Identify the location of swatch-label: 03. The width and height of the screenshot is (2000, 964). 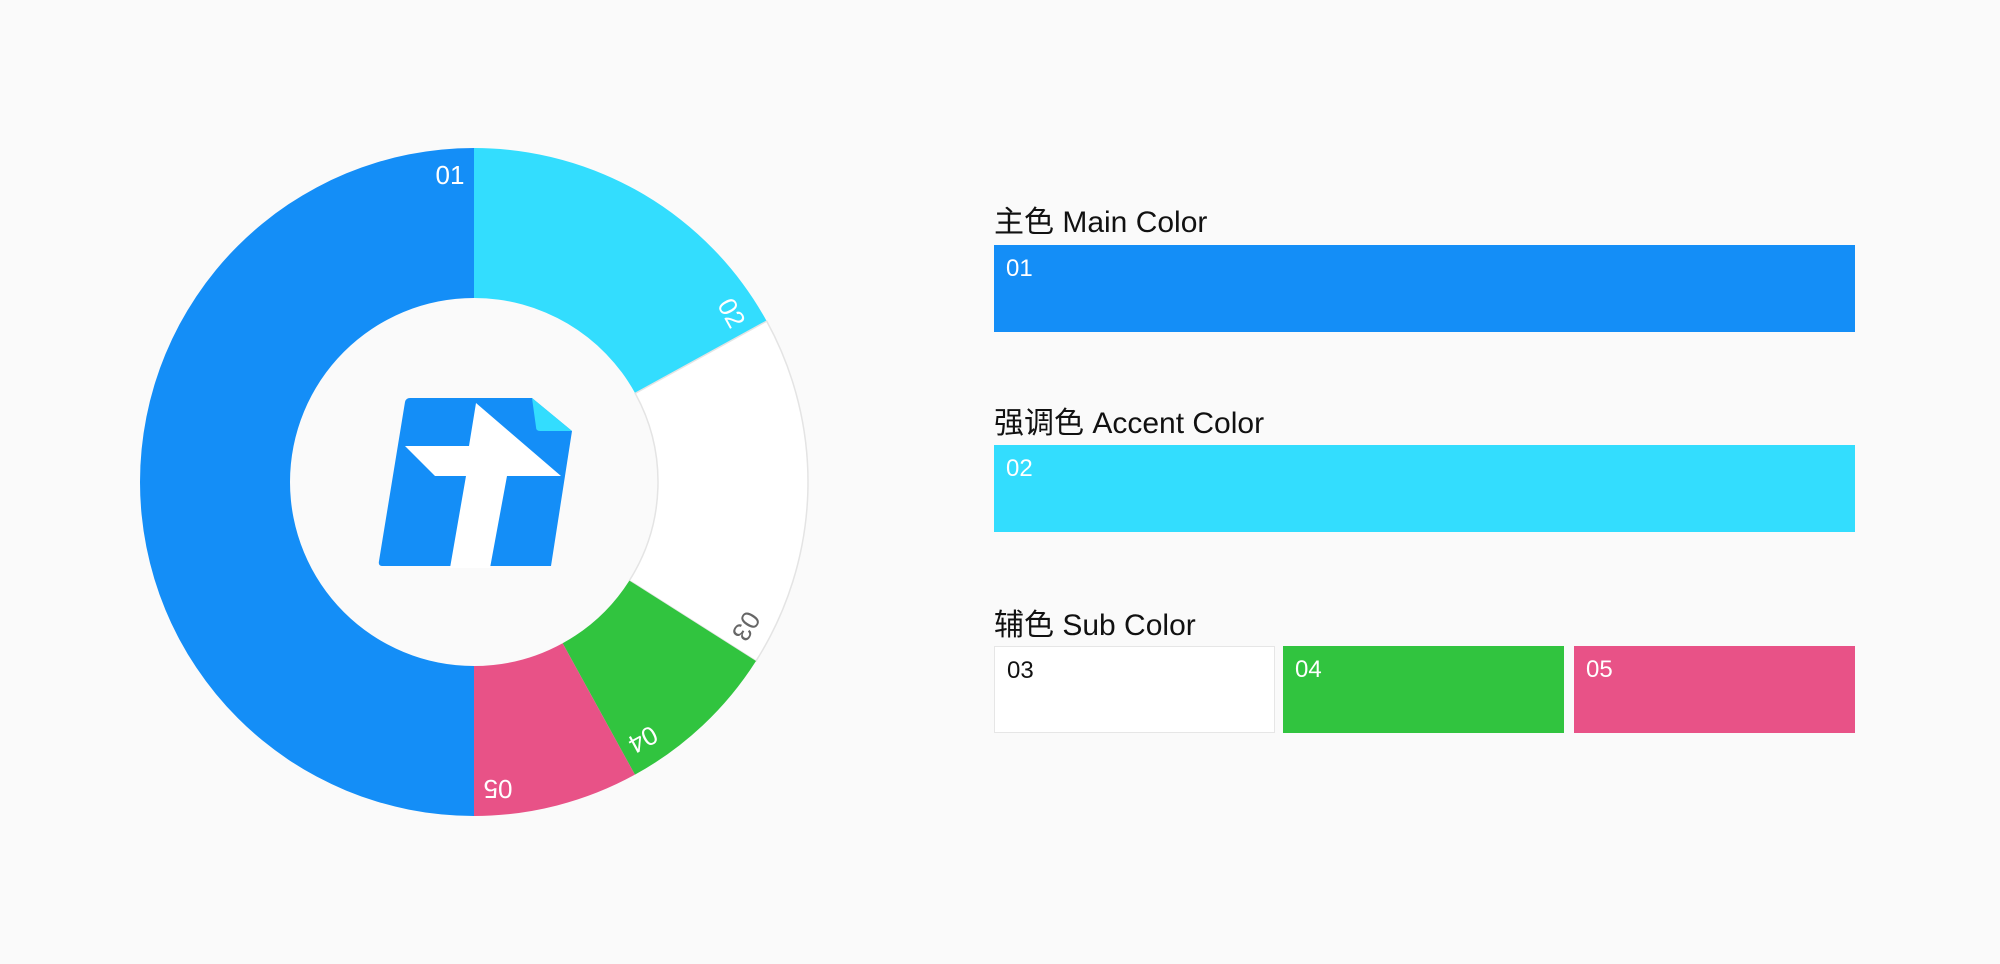
(1020, 670).